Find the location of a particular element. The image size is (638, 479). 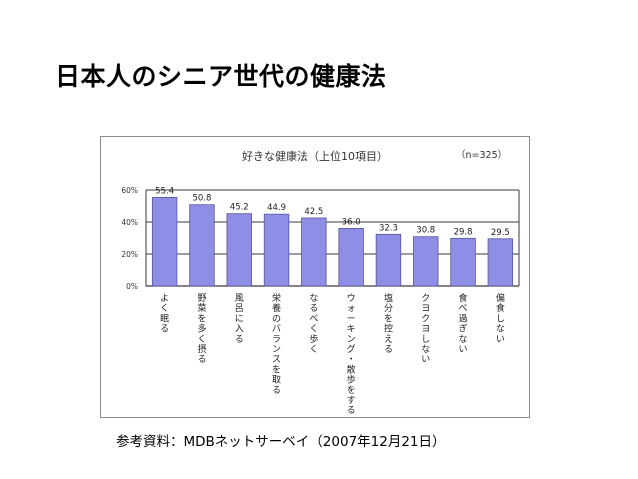

value-label: 45.2 is located at coordinates (239, 208).